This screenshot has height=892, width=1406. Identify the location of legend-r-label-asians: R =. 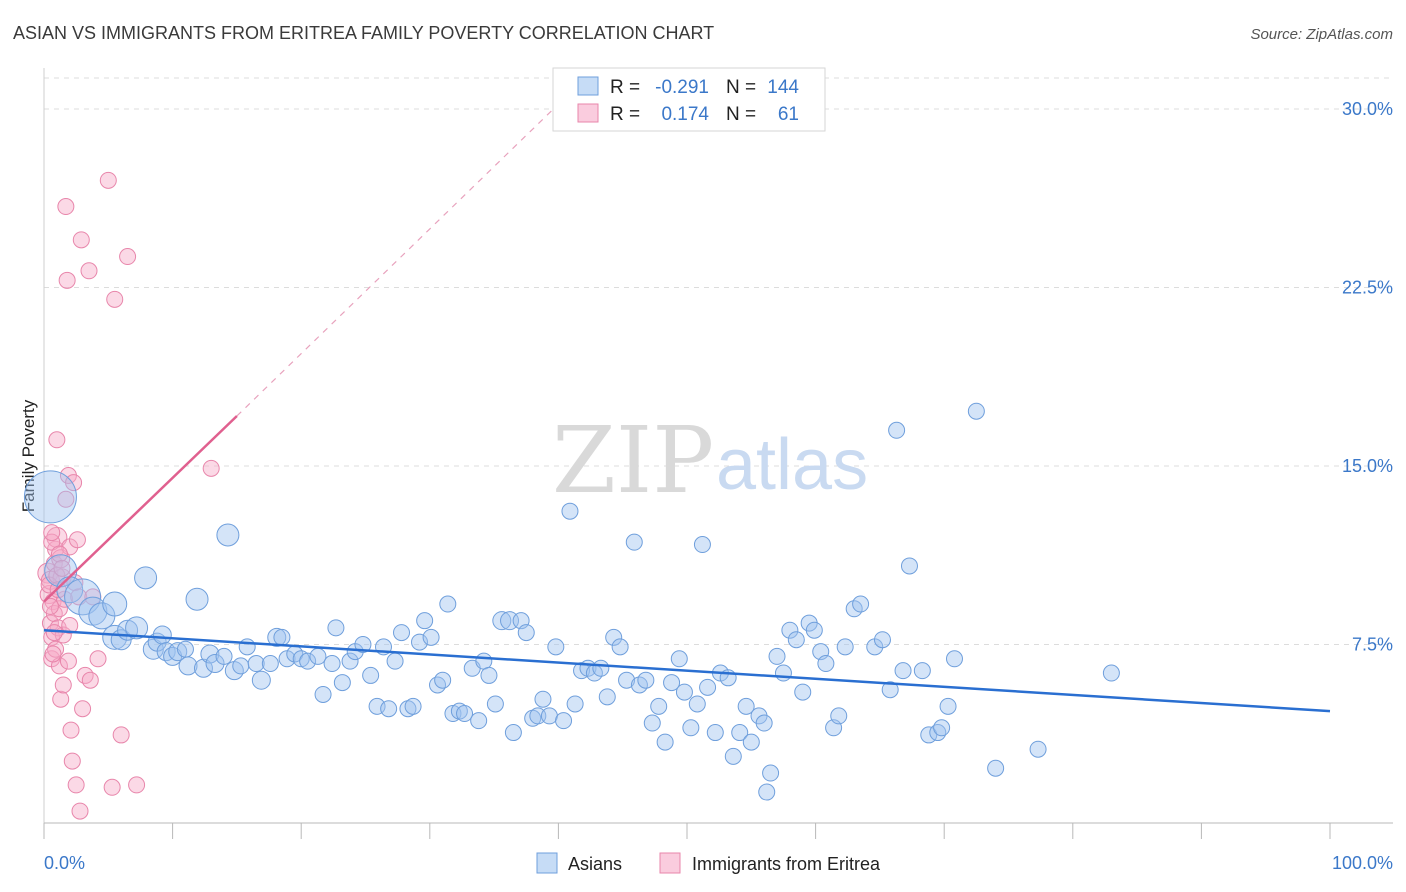
(625, 87).